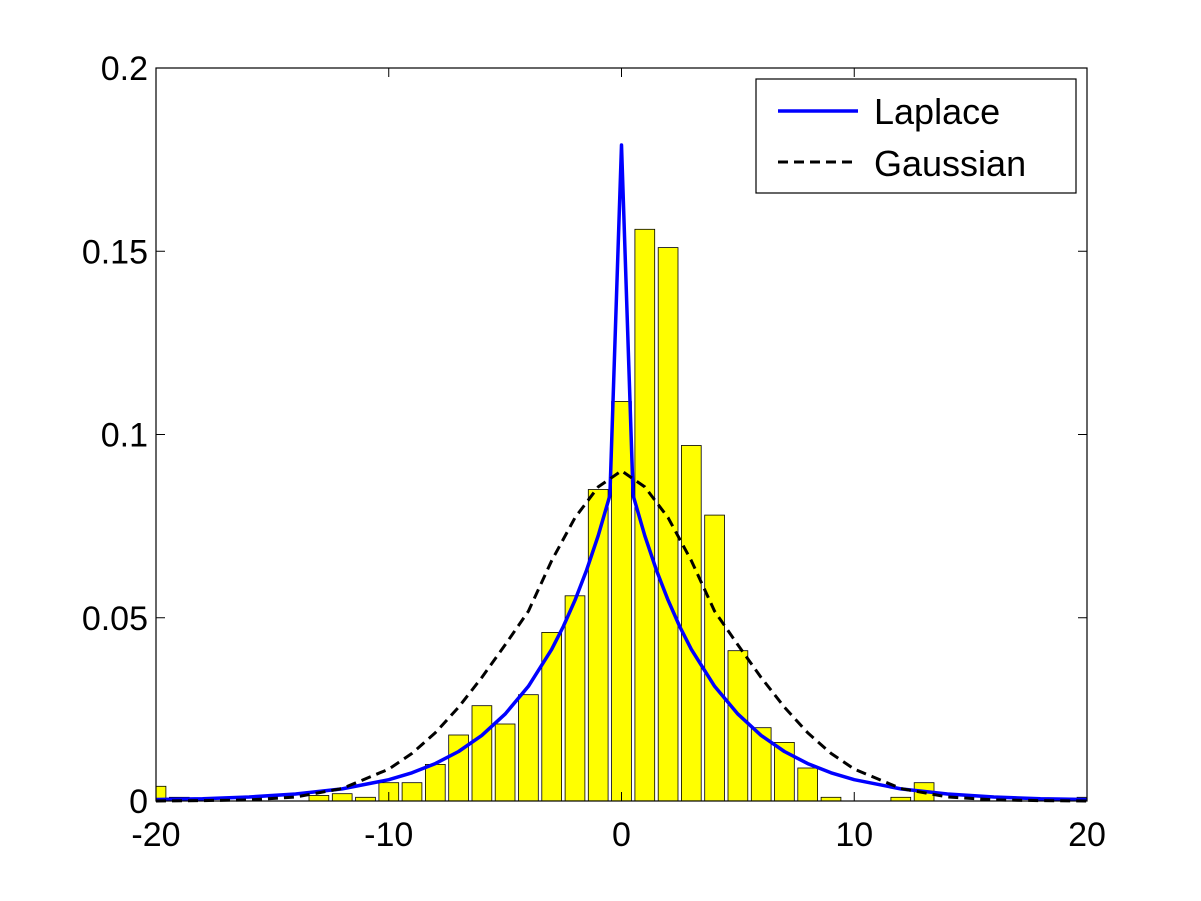  I want to click on legend-laplace-label: Laplace, so click(937, 111).